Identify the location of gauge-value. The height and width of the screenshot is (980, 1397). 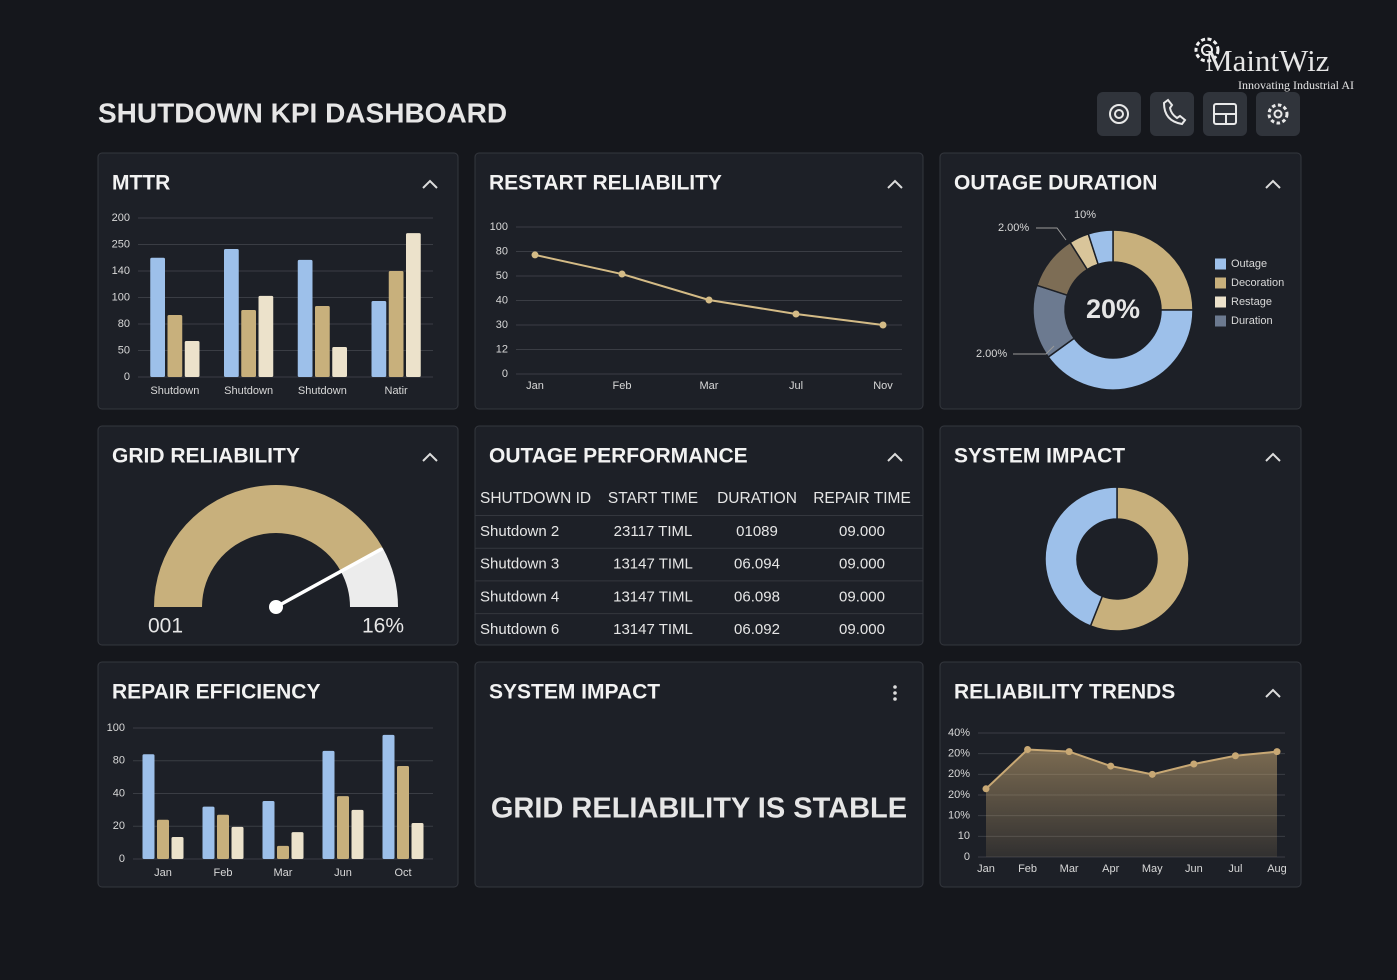
(369, 577).